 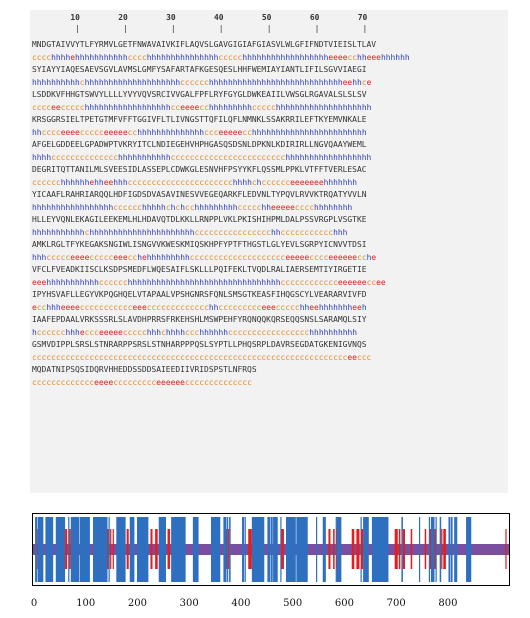 I want to click on coil-run: ccccccccccc, so click(x=106, y=307).